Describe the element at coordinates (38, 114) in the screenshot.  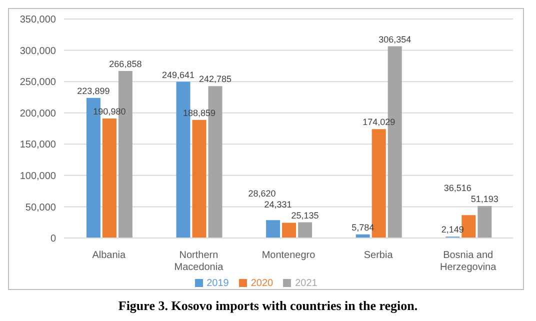
I see `y-tick-label: 200,000` at that location.